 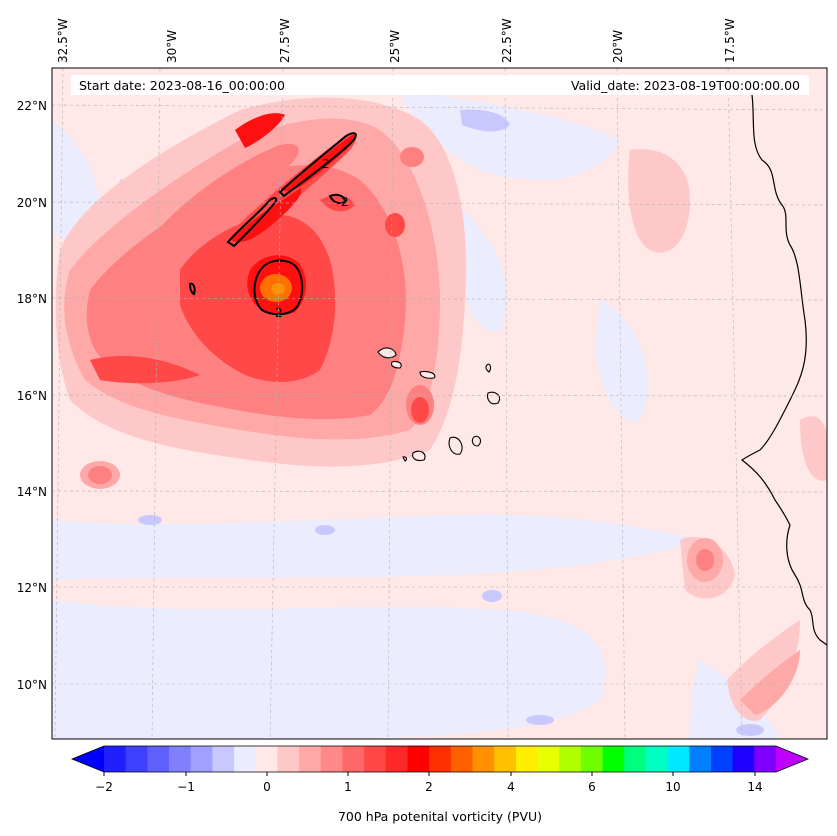 I want to click on lat-label: 22°N, so click(x=32, y=106).